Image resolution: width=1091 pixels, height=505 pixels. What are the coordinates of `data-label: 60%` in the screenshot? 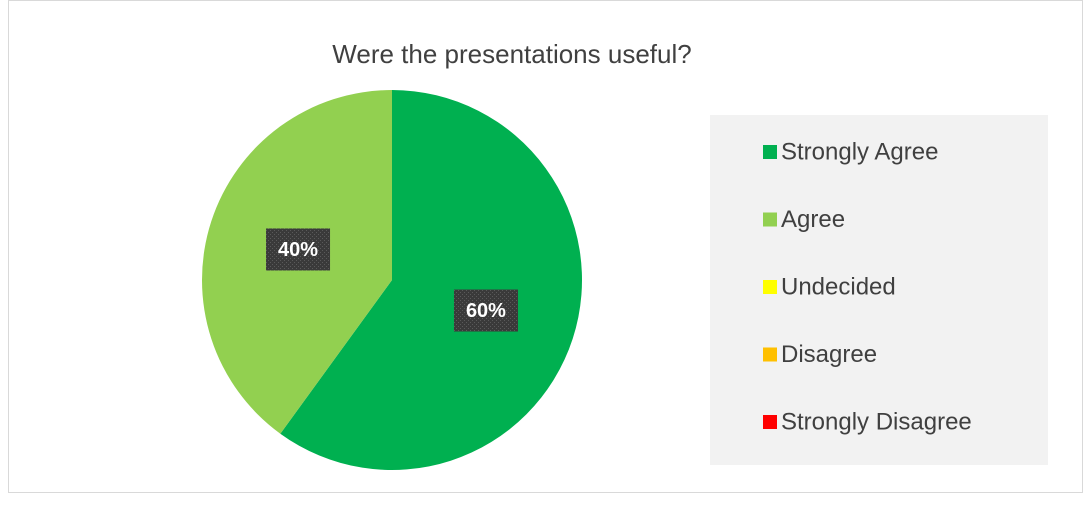 It's located at (486, 311).